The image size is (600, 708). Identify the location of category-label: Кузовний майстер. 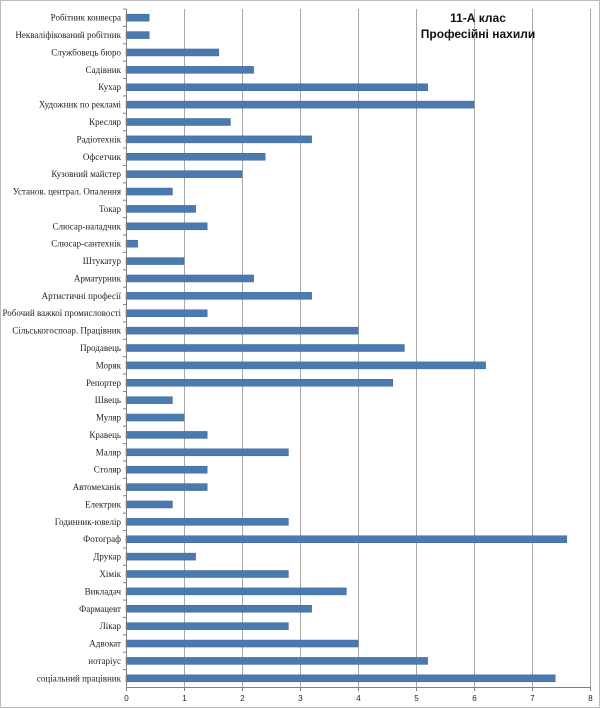
(86, 174).